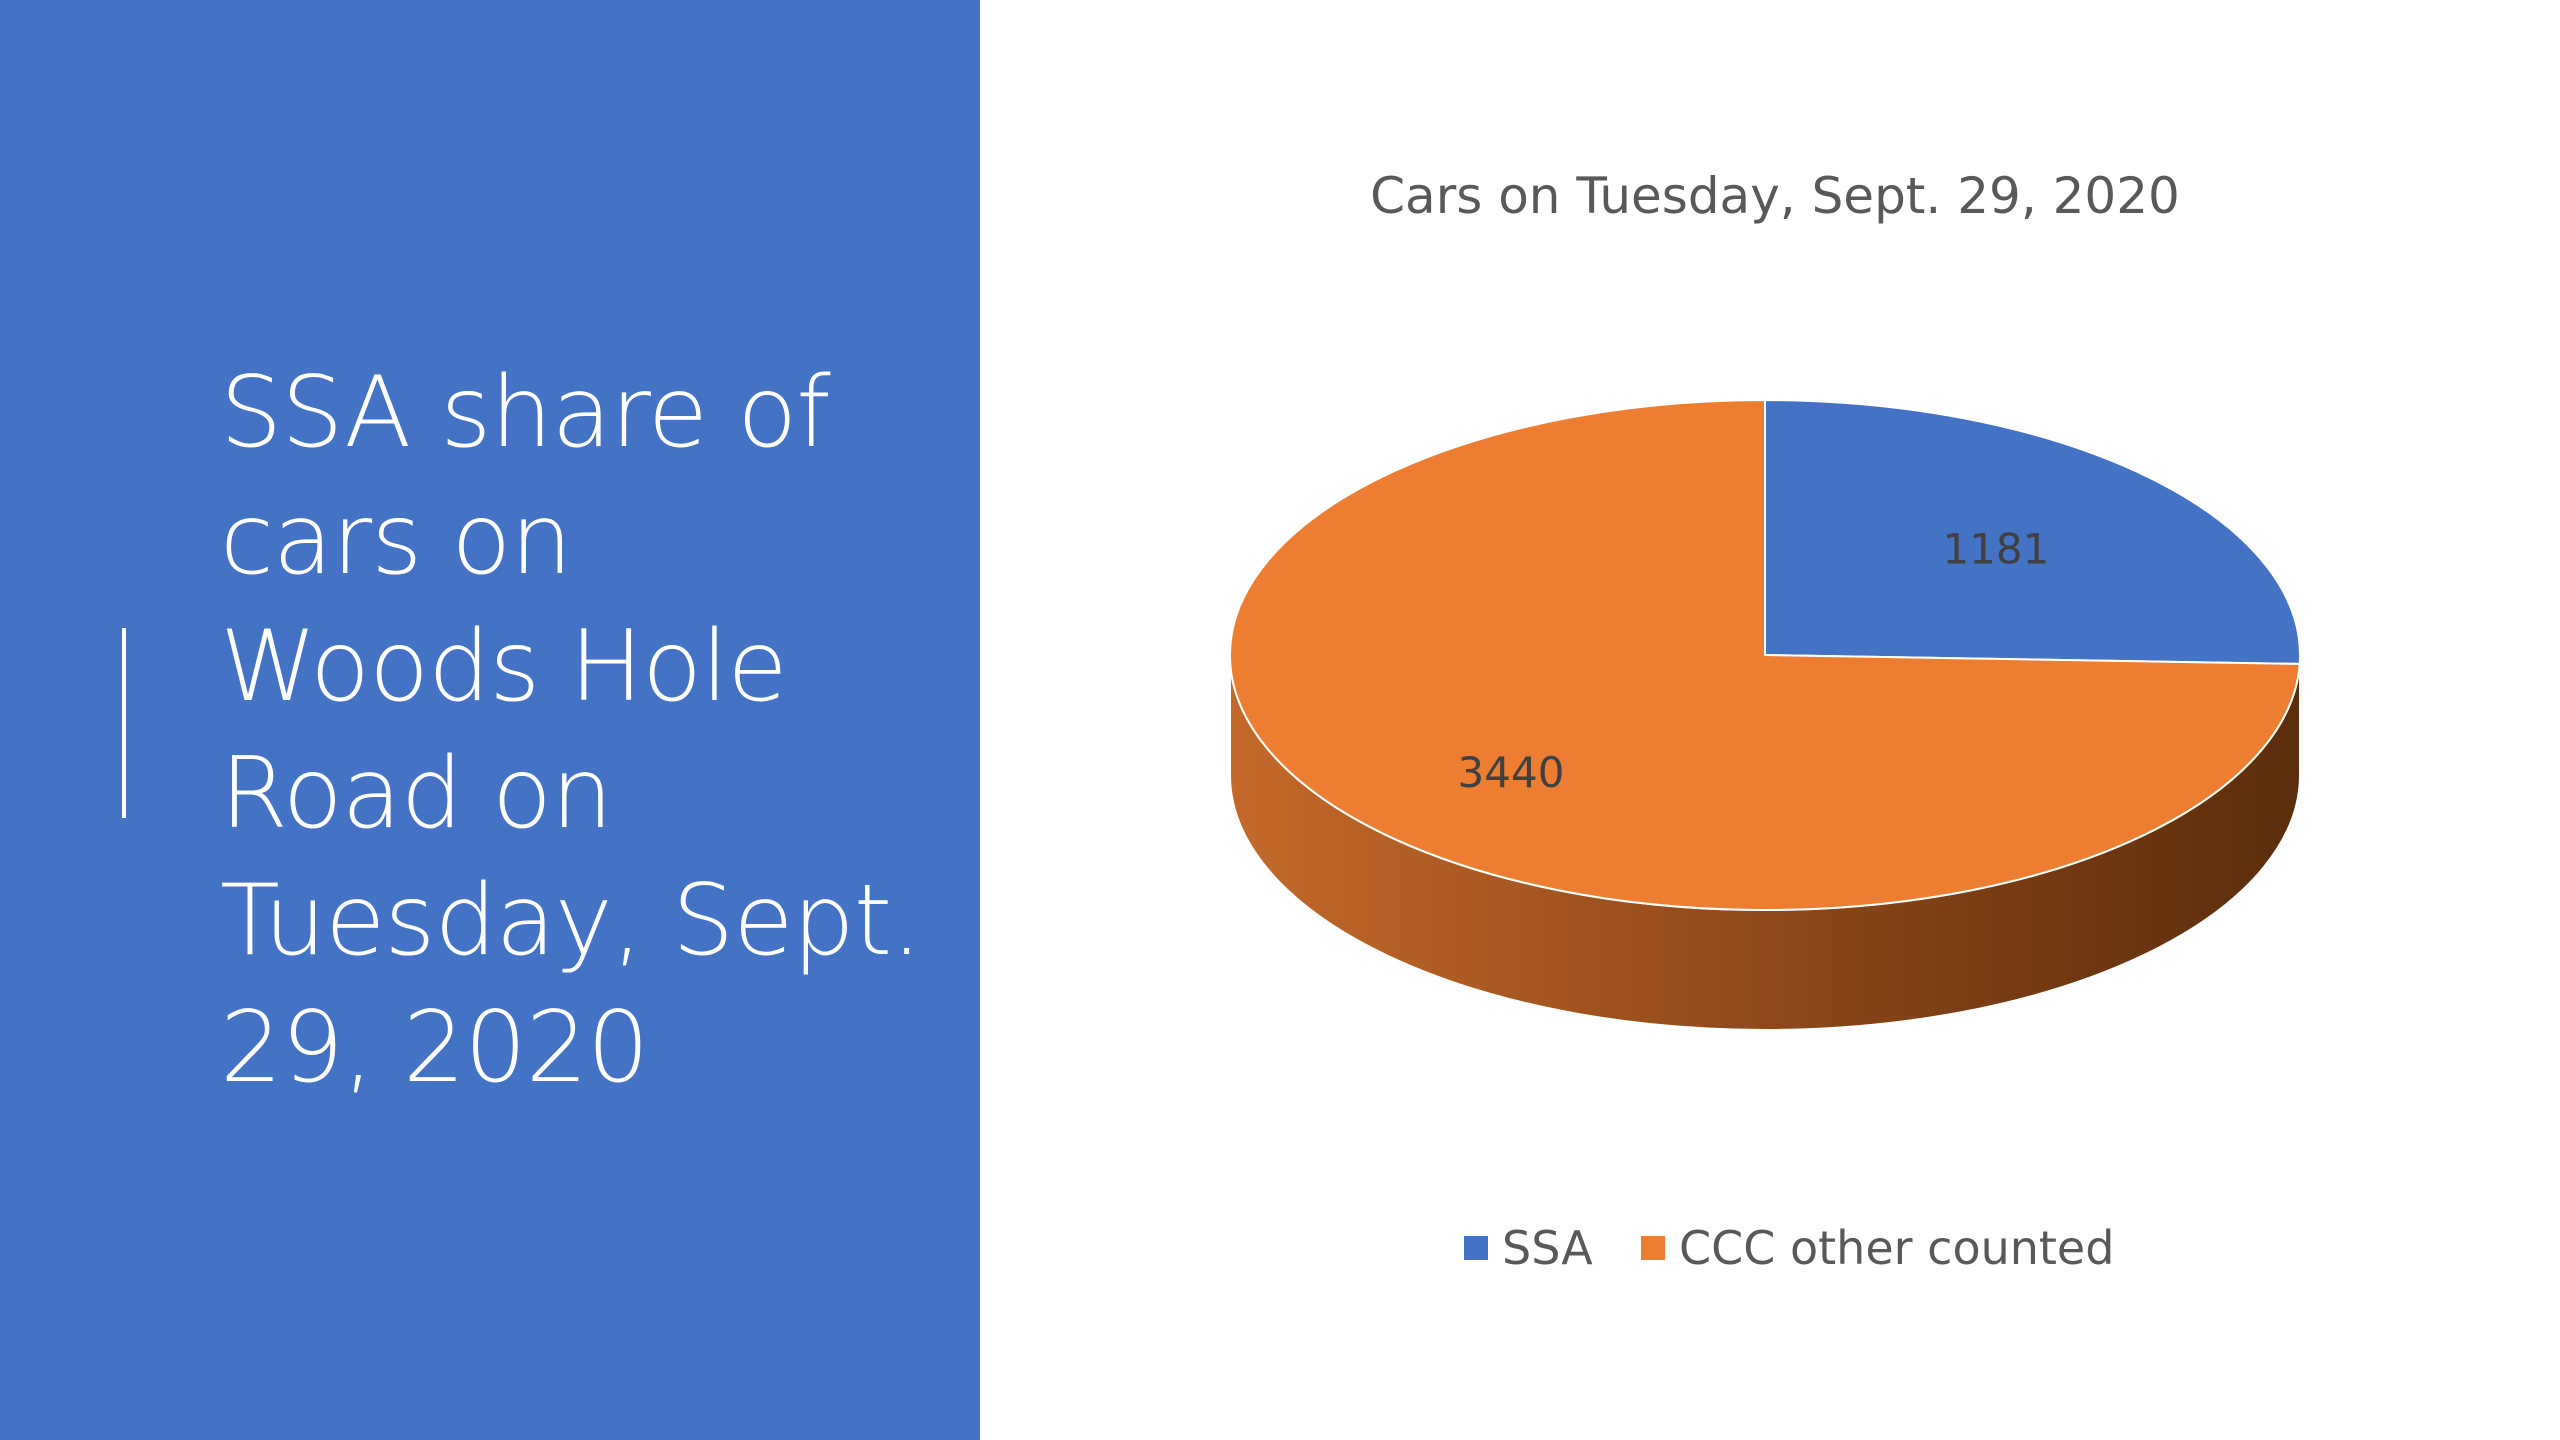  I want to click on legend-swatch-ccc-other-counted, so click(1653, 1248).